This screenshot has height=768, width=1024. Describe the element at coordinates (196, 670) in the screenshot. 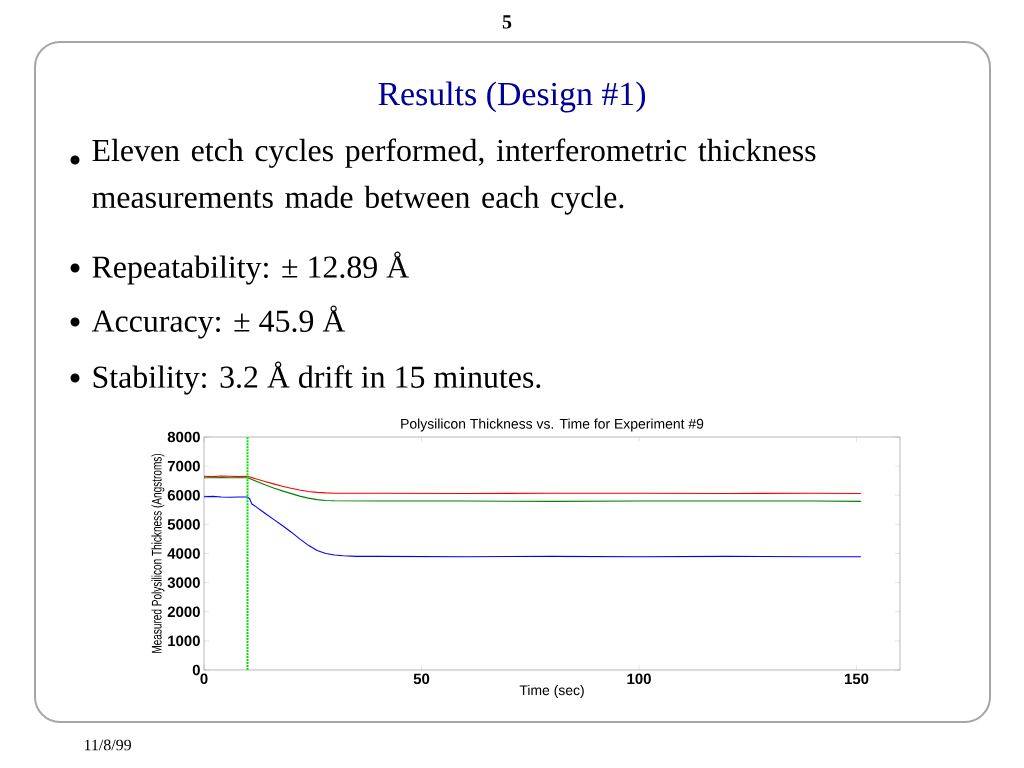

I see `y-tick-label: 0` at that location.